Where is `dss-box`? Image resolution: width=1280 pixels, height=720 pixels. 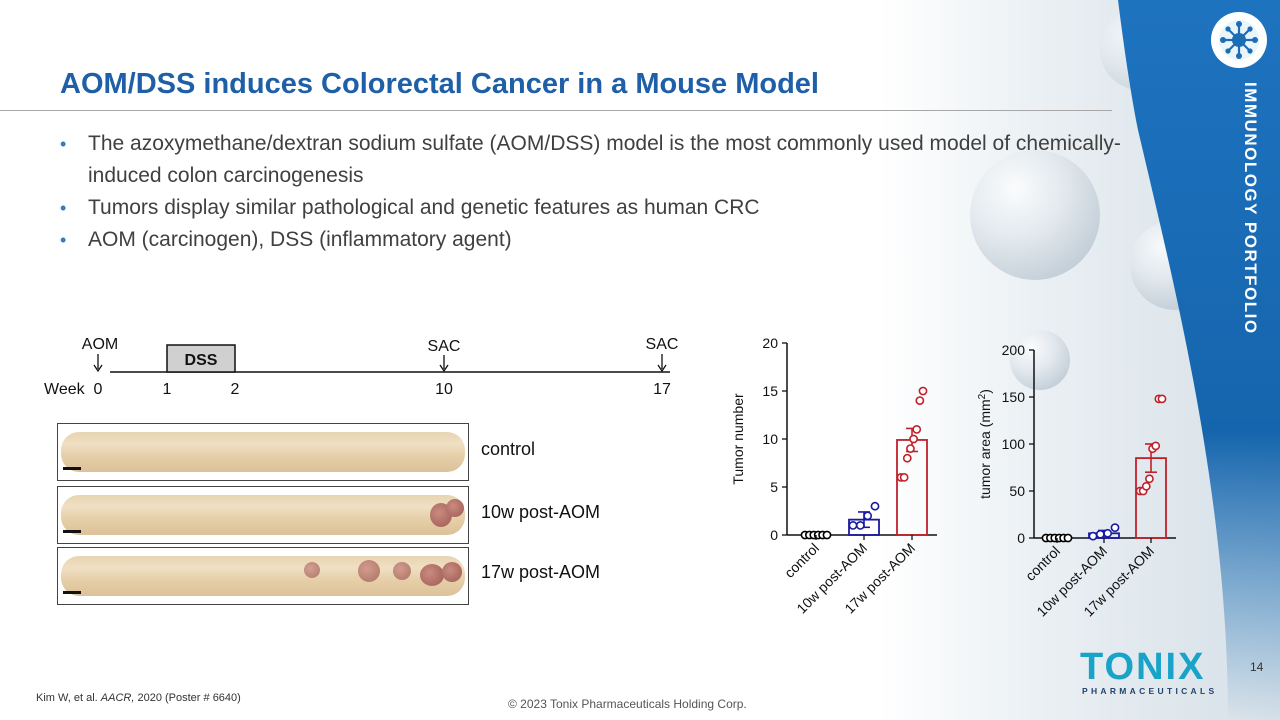
dss-box is located at coordinates (201, 358).